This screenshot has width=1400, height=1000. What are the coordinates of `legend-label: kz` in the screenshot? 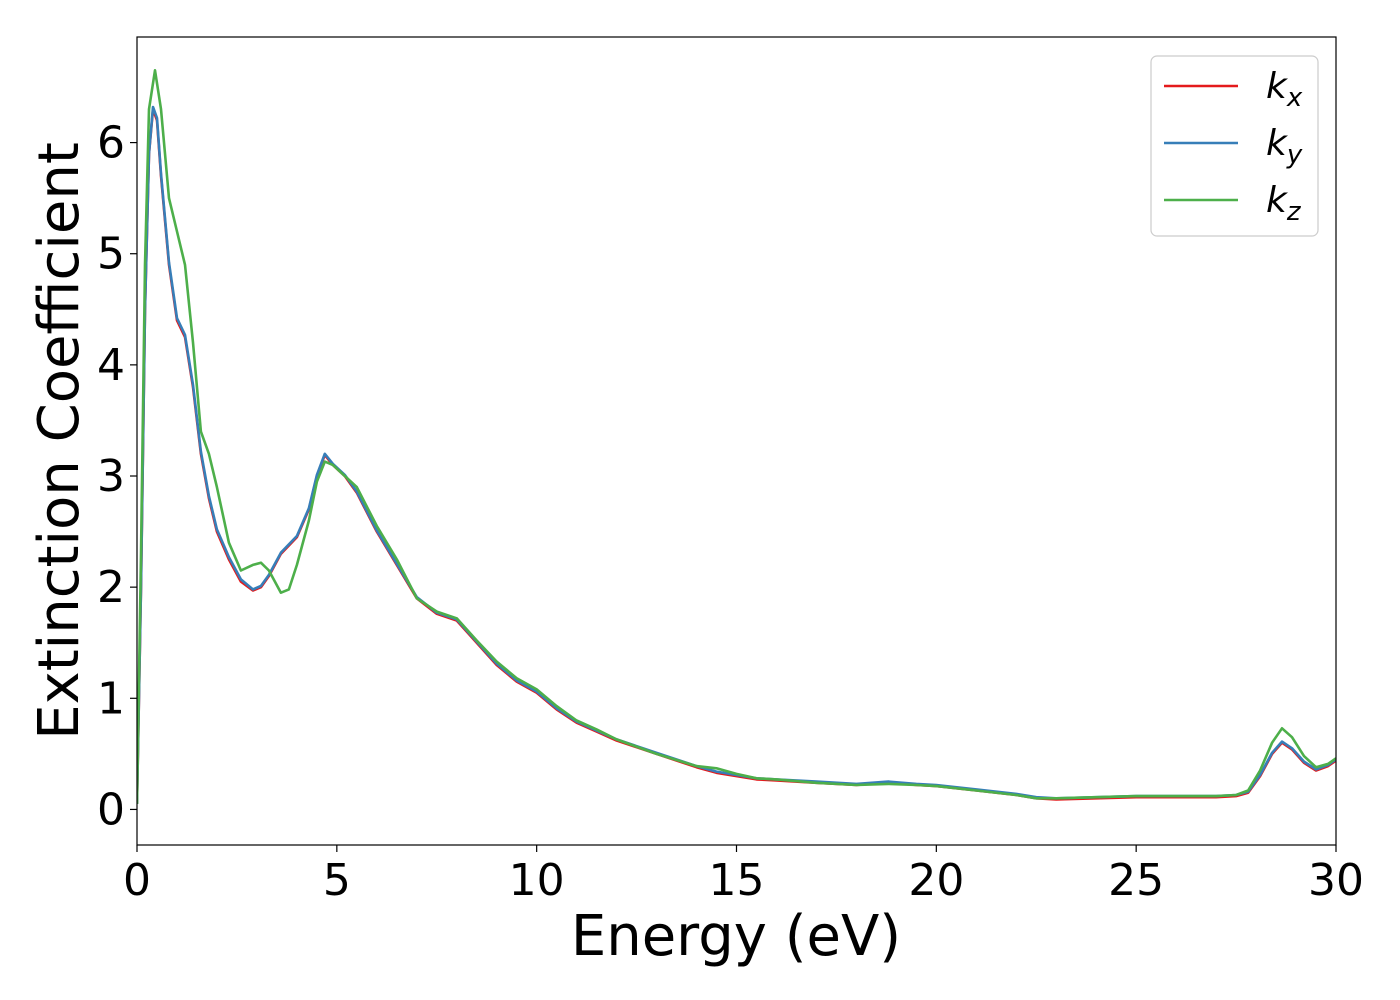 It's located at (1284, 203).